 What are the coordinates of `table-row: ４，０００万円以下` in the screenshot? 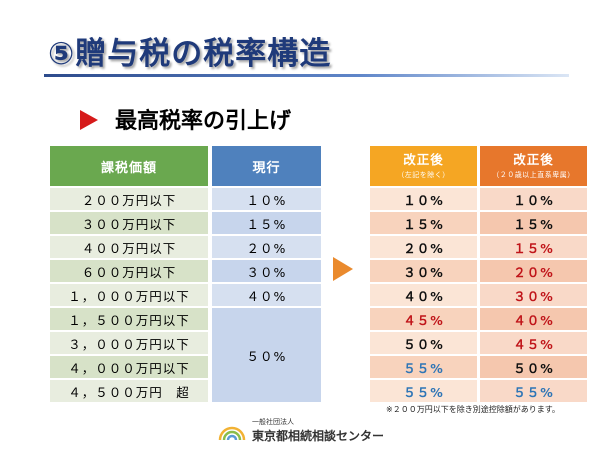 It's located at (185, 367).